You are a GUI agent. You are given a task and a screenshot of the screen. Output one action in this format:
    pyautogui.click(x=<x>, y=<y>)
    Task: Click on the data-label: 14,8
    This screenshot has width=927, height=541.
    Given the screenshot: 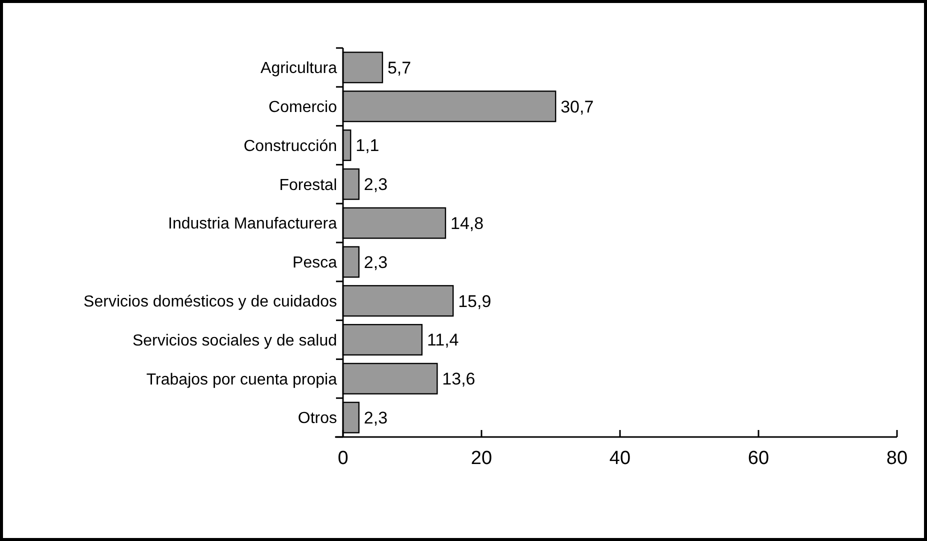 What is the action you would take?
    pyautogui.click(x=467, y=223)
    